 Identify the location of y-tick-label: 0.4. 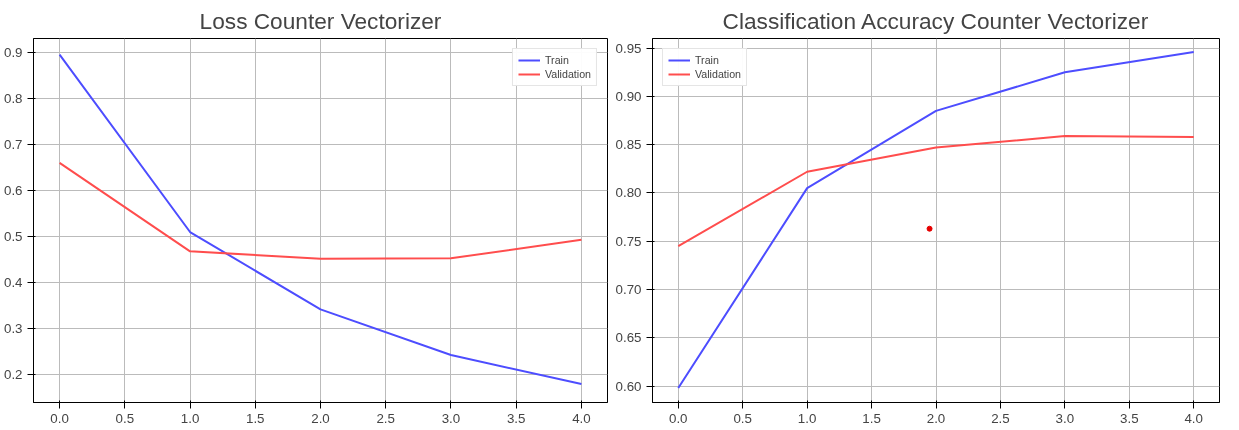
(13, 283).